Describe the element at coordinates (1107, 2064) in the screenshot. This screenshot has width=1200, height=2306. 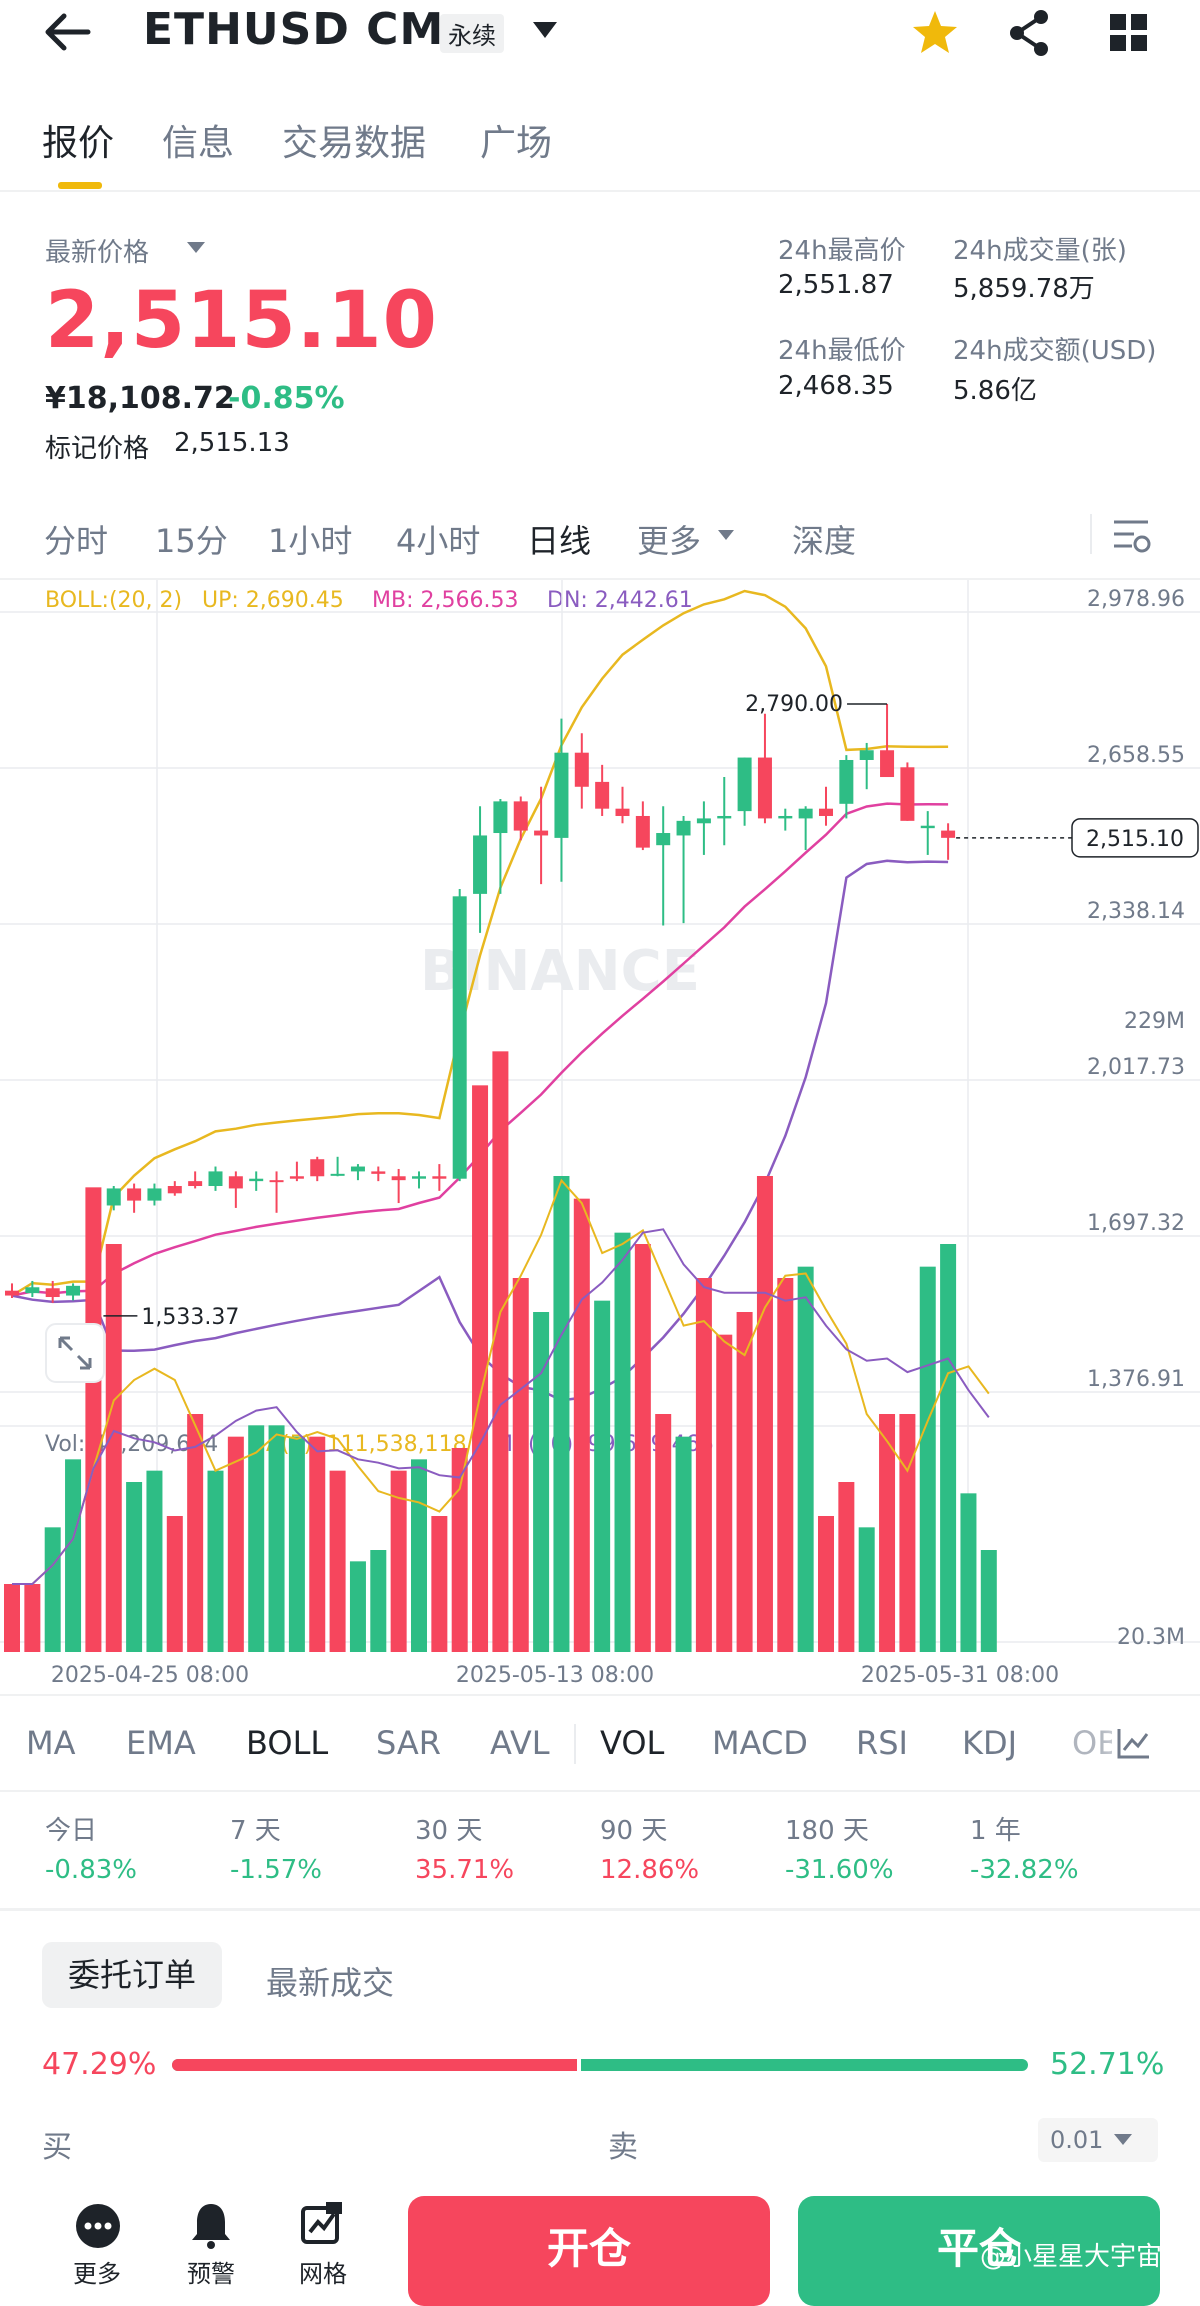
I see `sell-ratio: 52.71%` at that location.